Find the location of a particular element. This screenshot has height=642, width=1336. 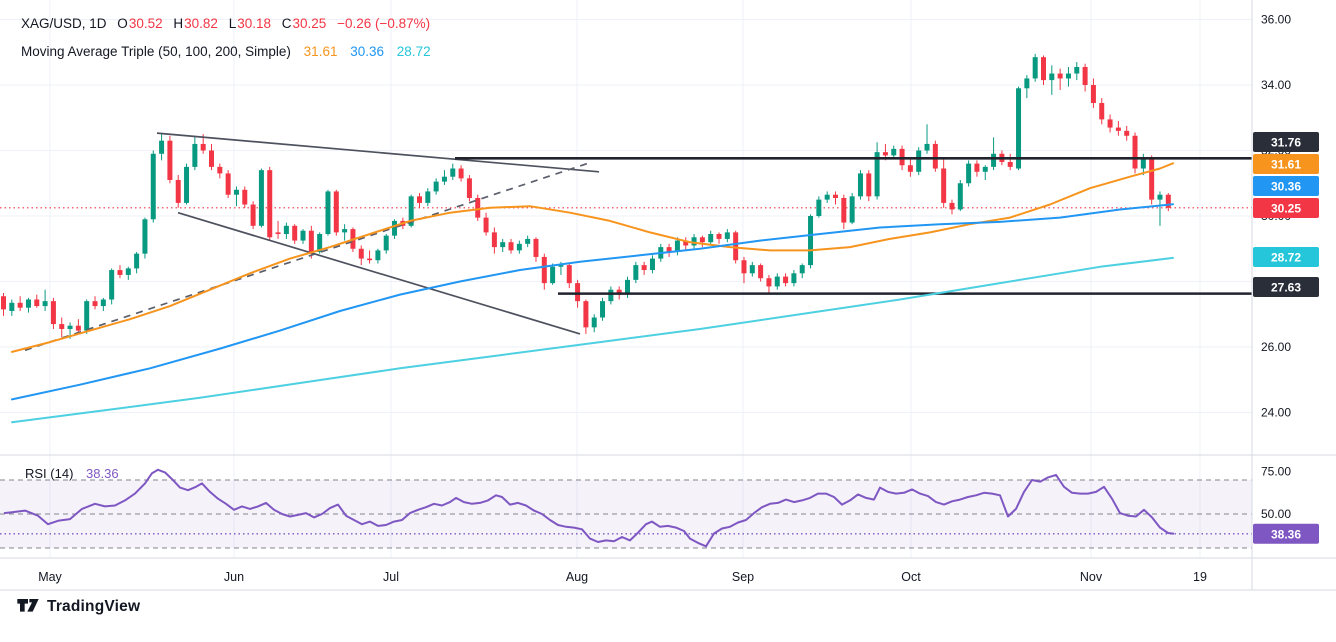

ma50-value: 31.61 is located at coordinates (320, 51).